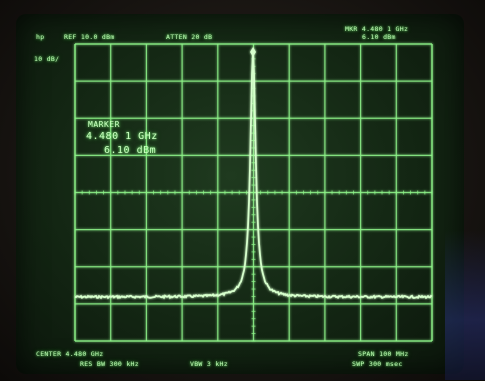  I want to click on reference-level-readout: REF 10.0 dBm, so click(89, 37).